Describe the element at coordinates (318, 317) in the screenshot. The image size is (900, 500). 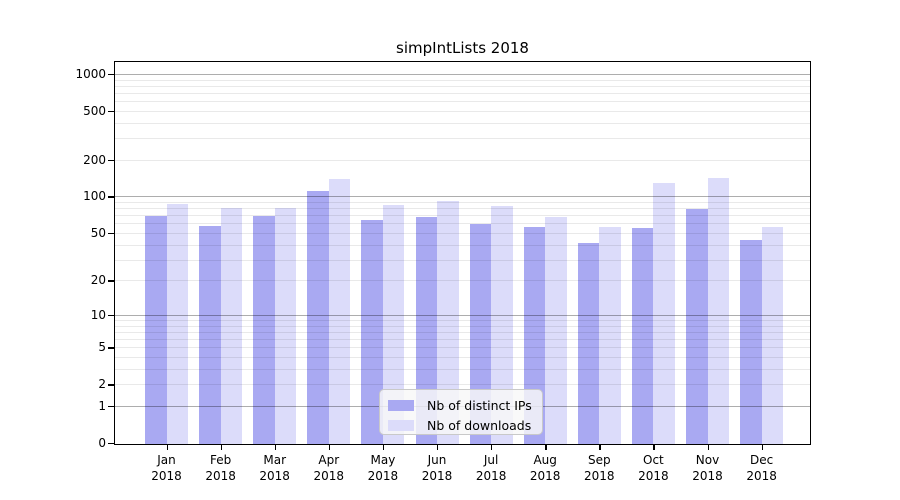
I see `bar-distinct-ips-apr` at that location.